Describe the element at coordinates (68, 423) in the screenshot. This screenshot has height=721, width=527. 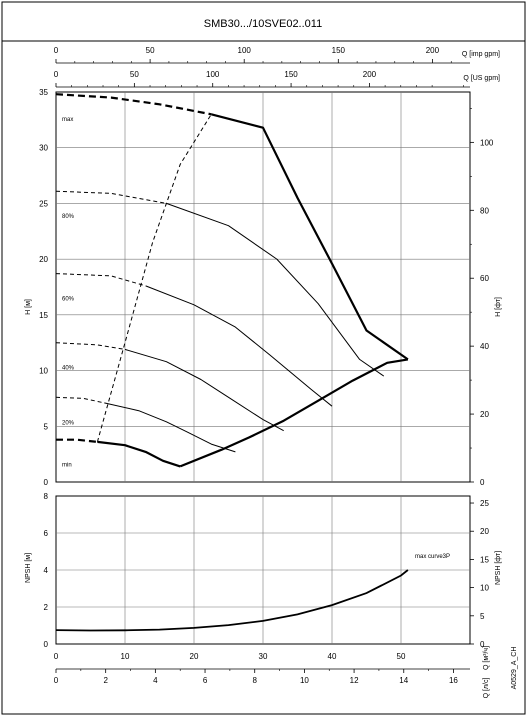
I see `speed-label-20%: 20%` at that location.